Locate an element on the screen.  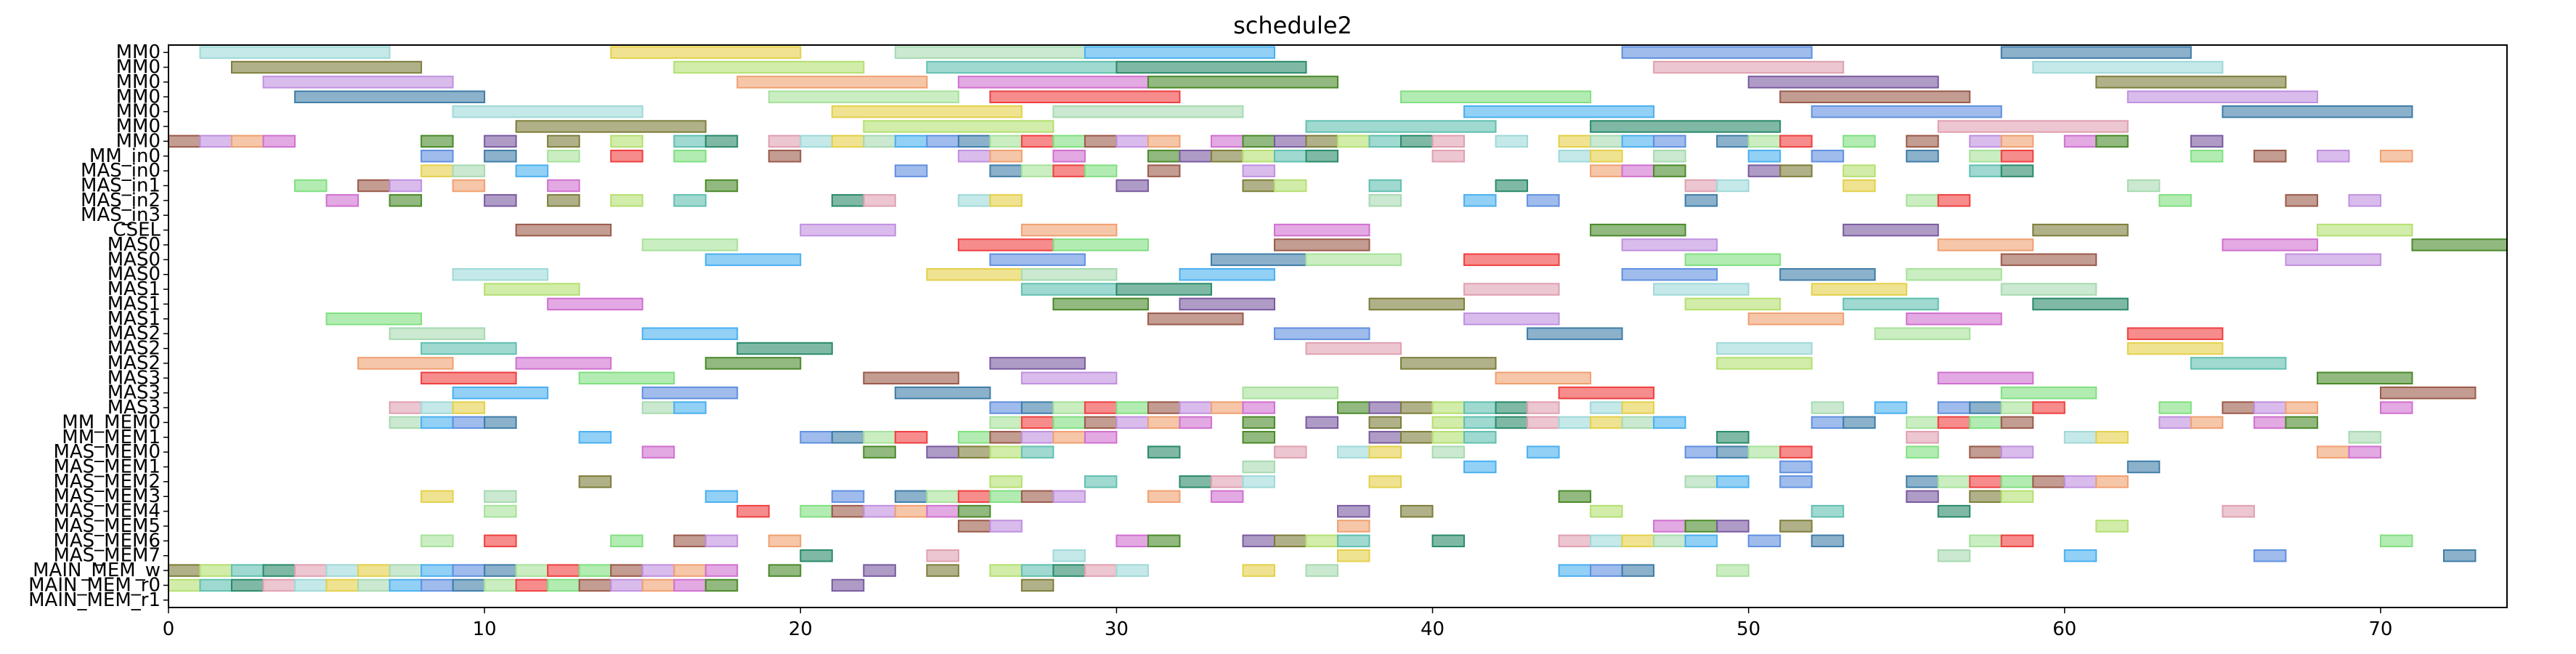
y-tick-label: MAS1 is located at coordinates (134, 304).